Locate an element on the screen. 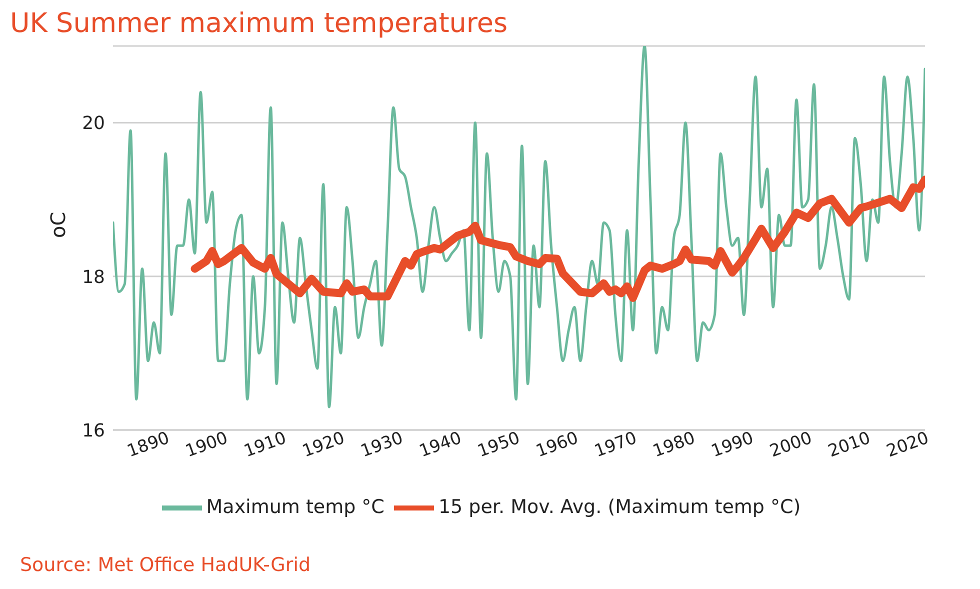  x-tick-label: 1890 is located at coordinates (148, 445).